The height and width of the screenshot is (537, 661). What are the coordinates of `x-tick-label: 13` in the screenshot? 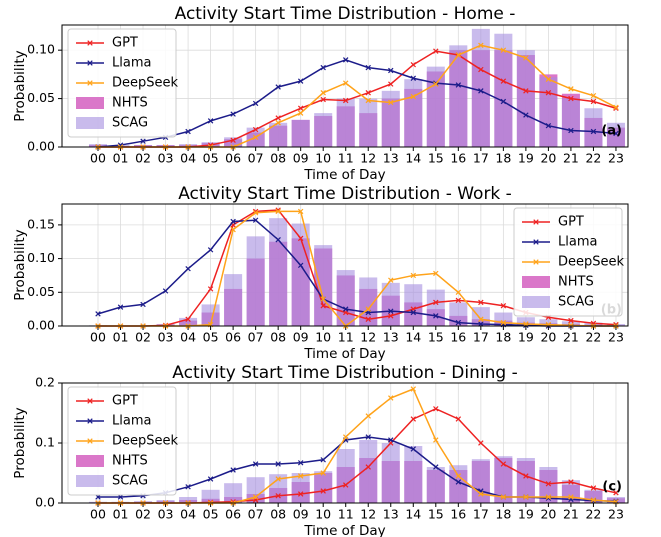 It's located at (391, 337).